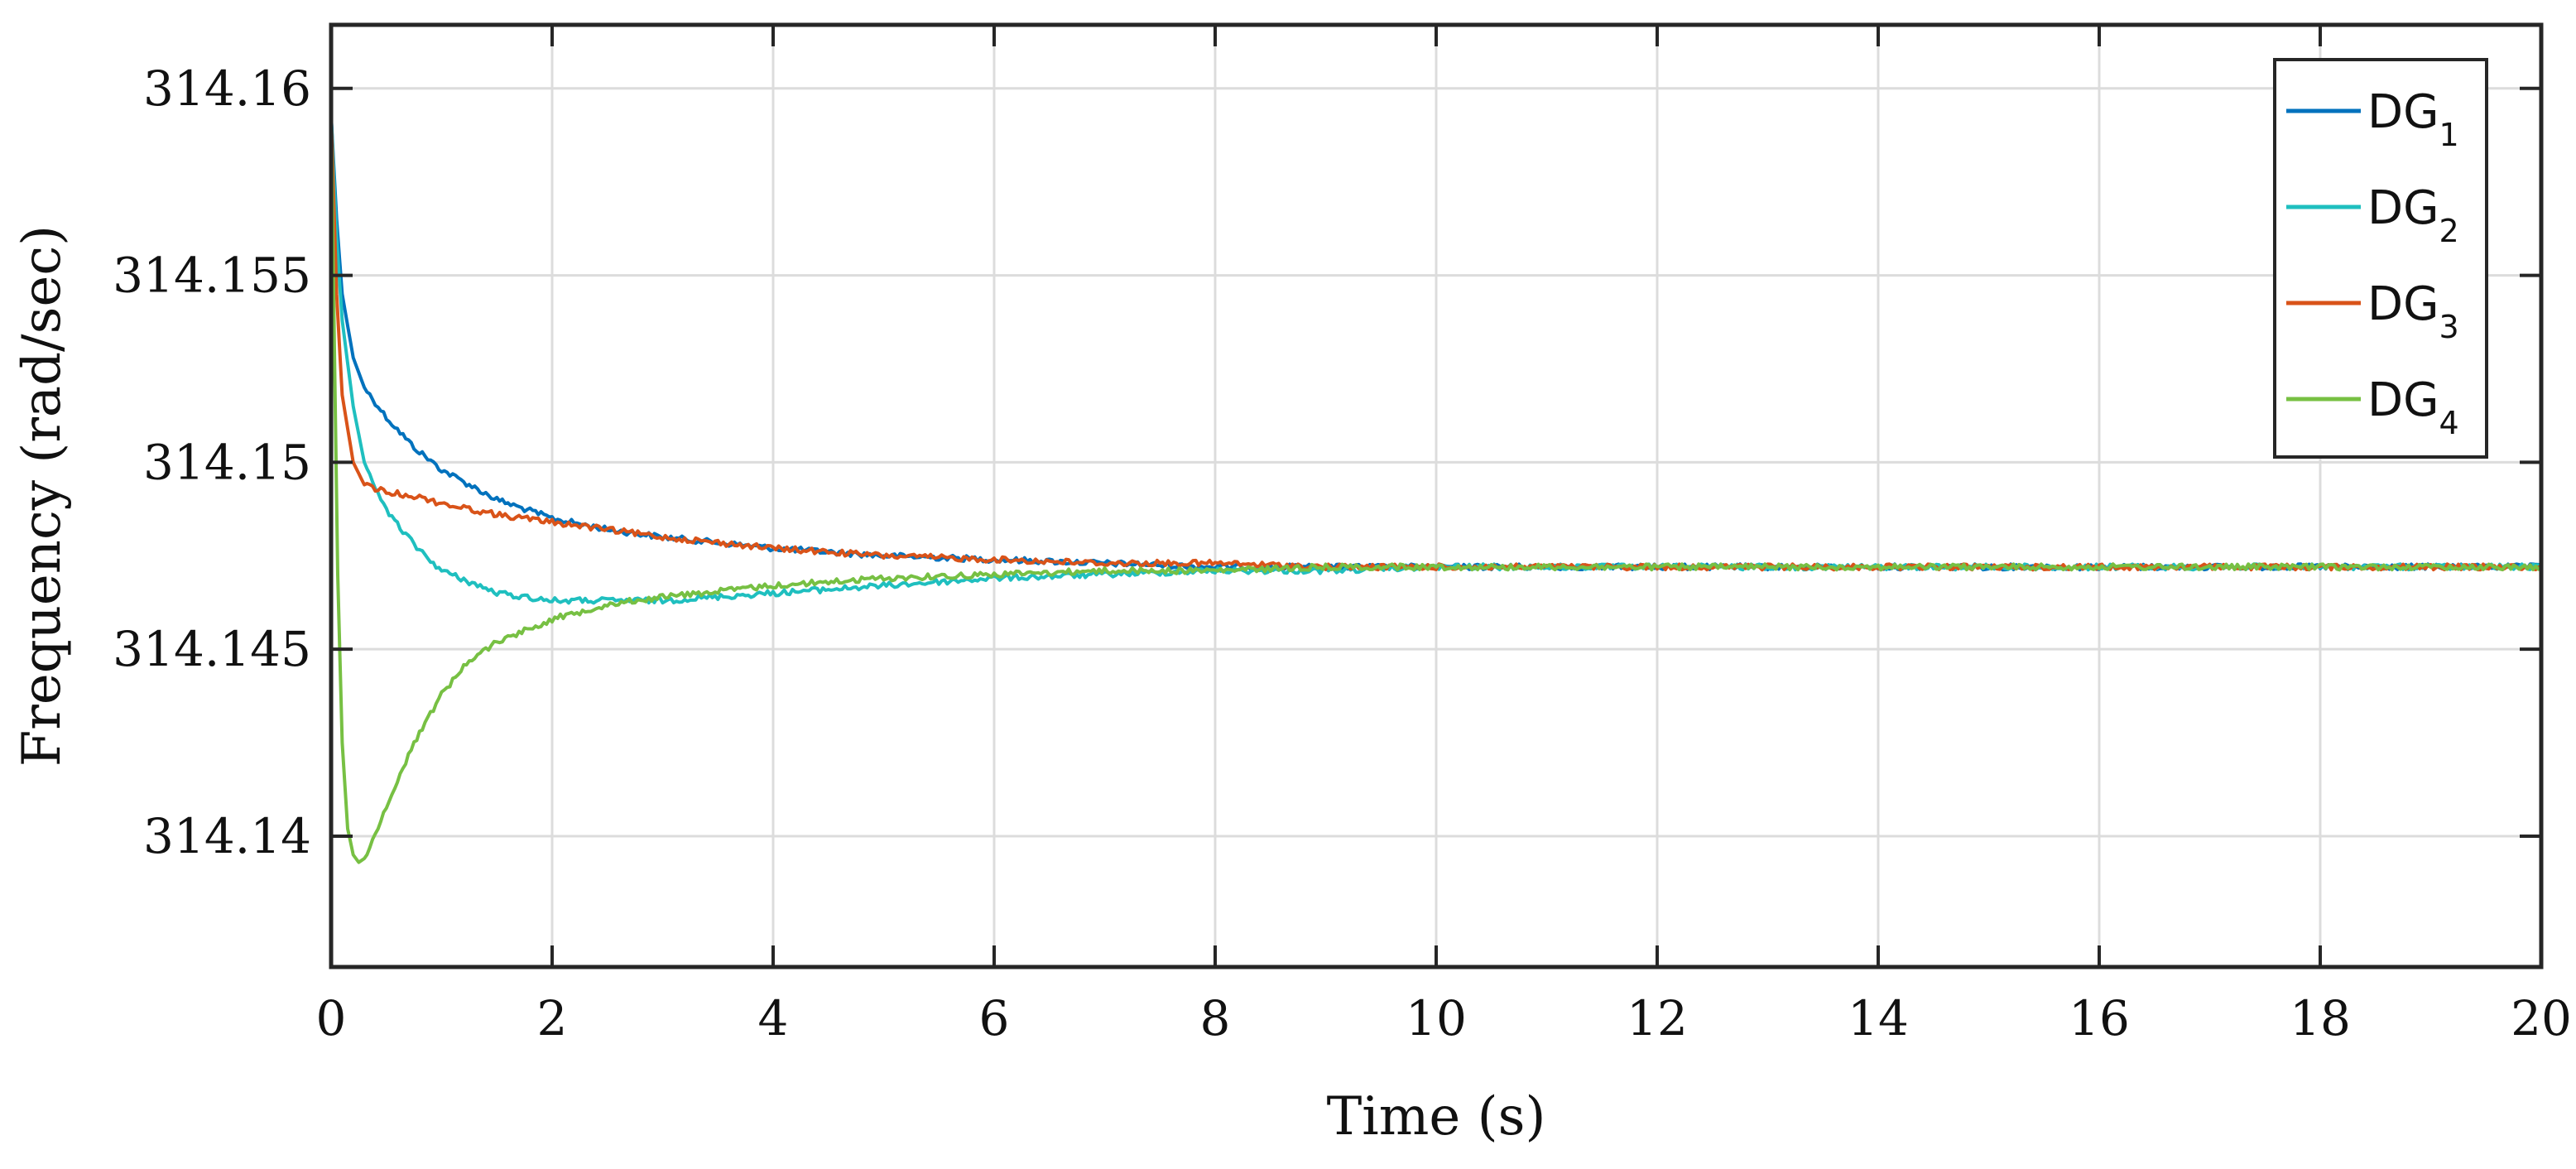 Image resolution: width=2576 pixels, height=1169 pixels. I want to click on x-tick-label: 12, so click(1657, 1018).